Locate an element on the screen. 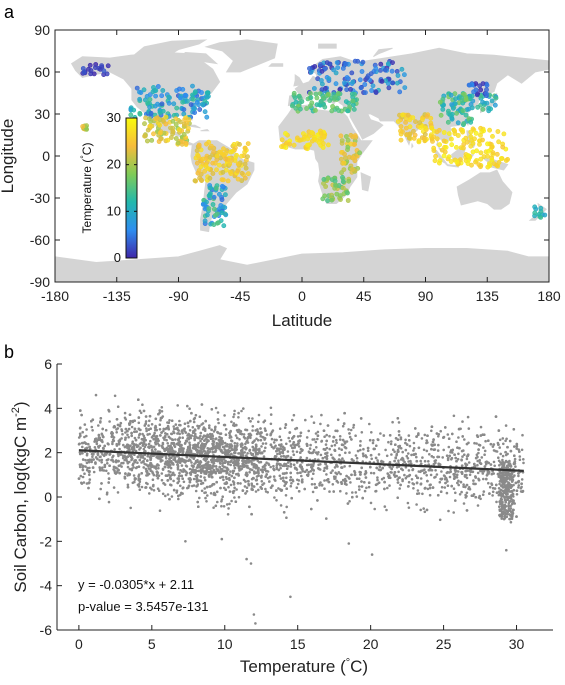  map-y-axis-label: Longitude is located at coordinates (8, 156).